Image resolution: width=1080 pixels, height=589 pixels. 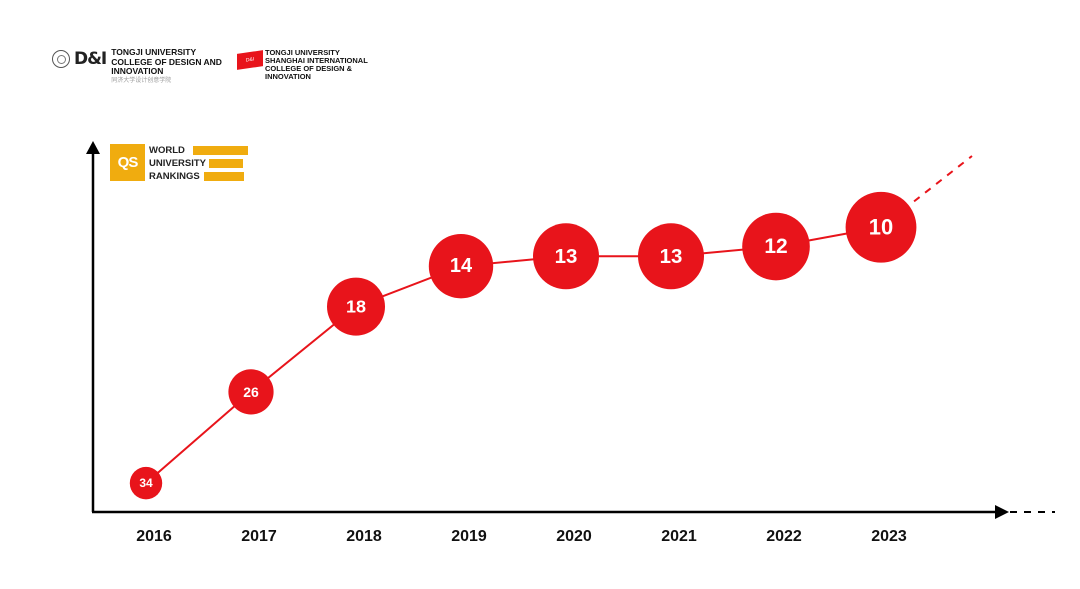 I want to click on data-label: 14, so click(x=461, y=266).